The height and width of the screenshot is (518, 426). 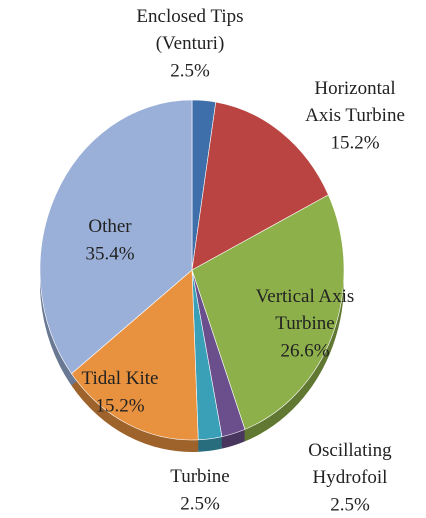 I want to click on slice-label: Enclosed Tips (Venturi), so click(x=189, y=30).